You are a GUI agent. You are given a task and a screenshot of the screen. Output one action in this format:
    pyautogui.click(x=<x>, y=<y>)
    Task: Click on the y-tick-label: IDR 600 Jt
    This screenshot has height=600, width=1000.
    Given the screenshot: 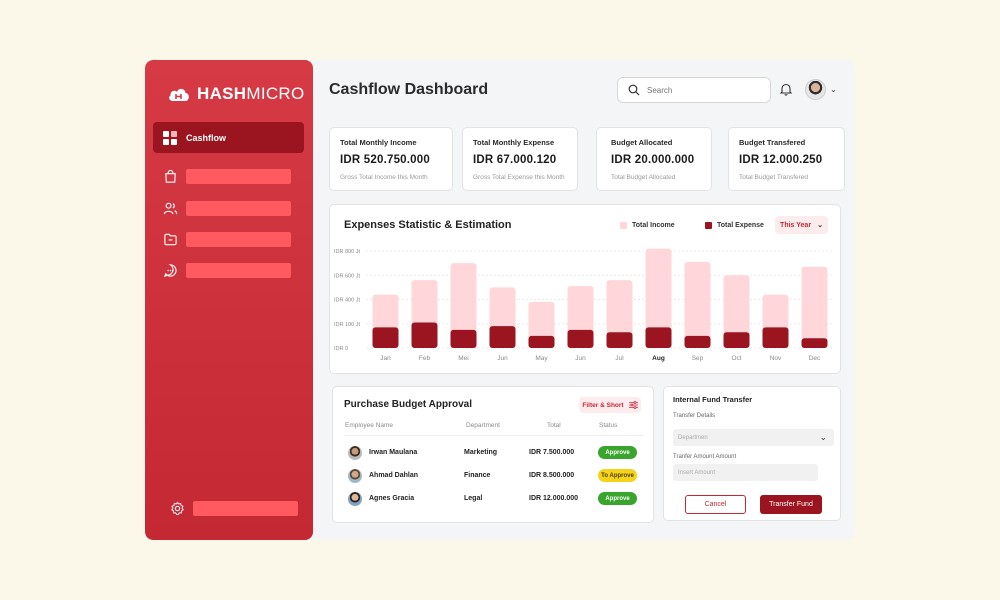 What is the action you would take?
    pyautogui.click(x=347, y=276)
    